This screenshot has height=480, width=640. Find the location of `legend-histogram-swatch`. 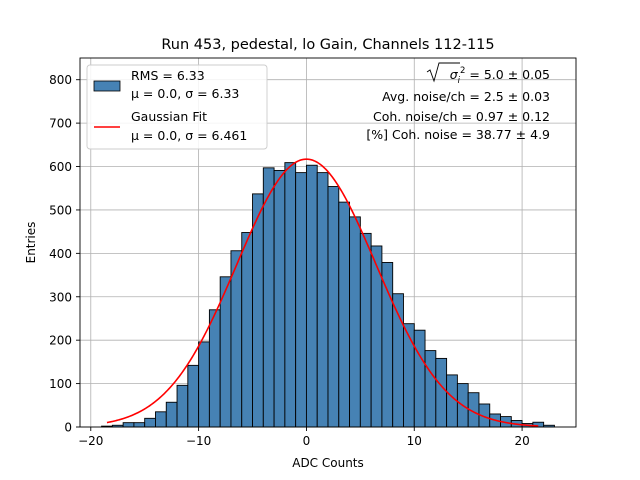

legend-histogram-swatch is located at coordinates (107, 86).